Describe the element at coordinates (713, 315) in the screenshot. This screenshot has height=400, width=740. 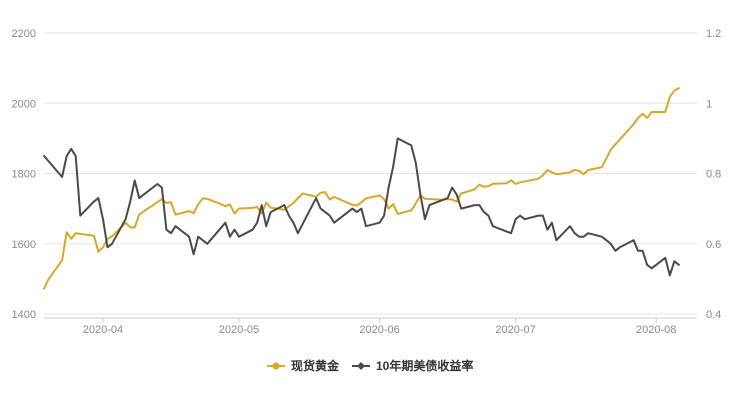
I see `y-right-tick-label: 0.4` at that location.